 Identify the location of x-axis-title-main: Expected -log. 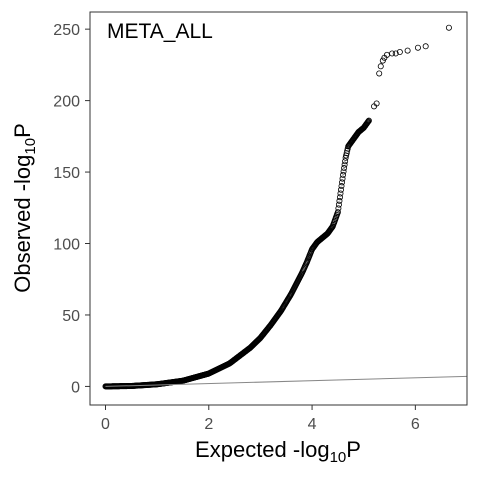
(262, 449).